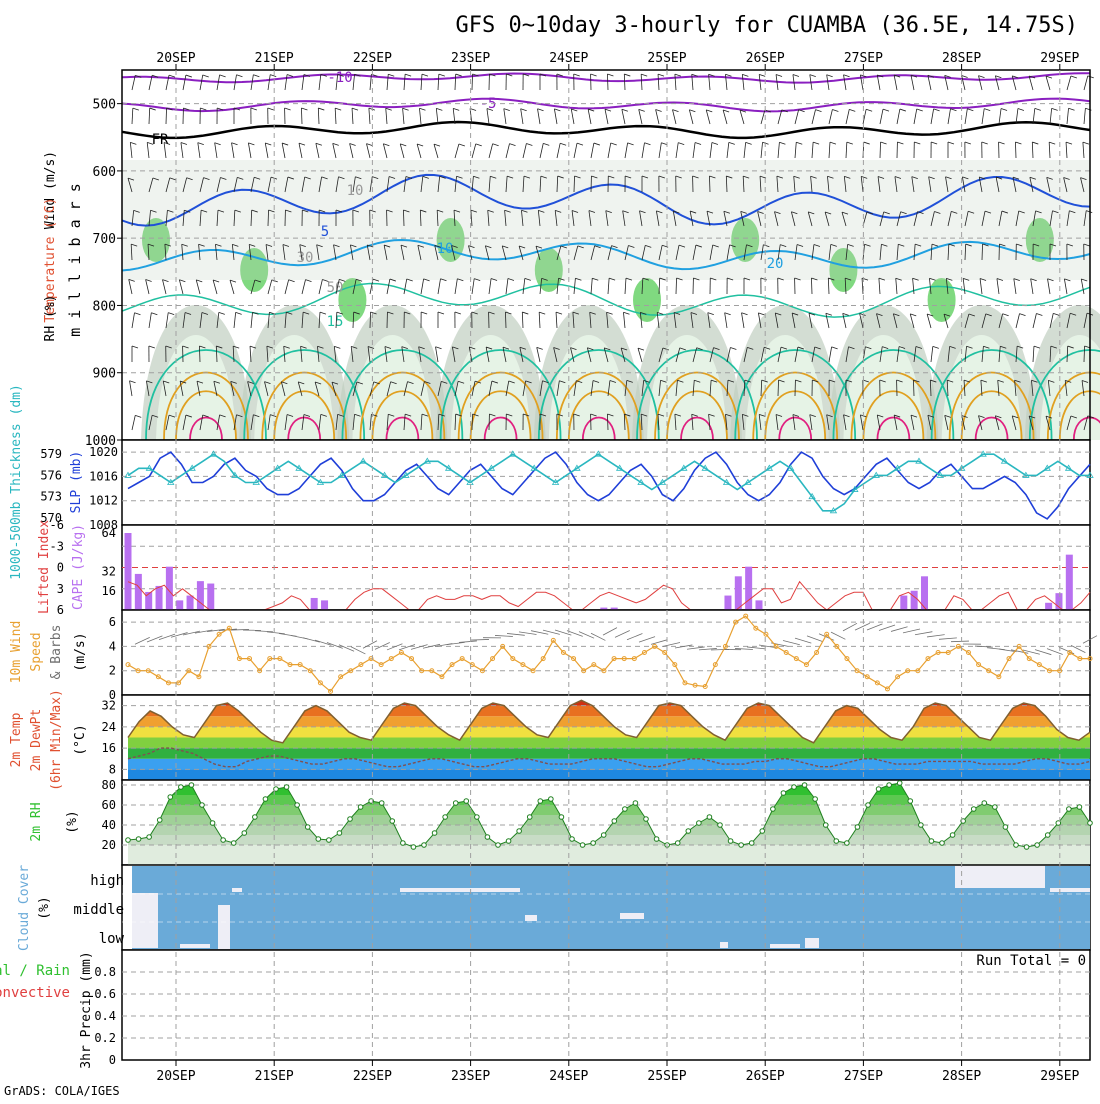 The image size is (1100, 1104). Describe the element at coordinates (666, 1076) in the screenshot. I see `bottom-date-label: 25SEP` at that location.